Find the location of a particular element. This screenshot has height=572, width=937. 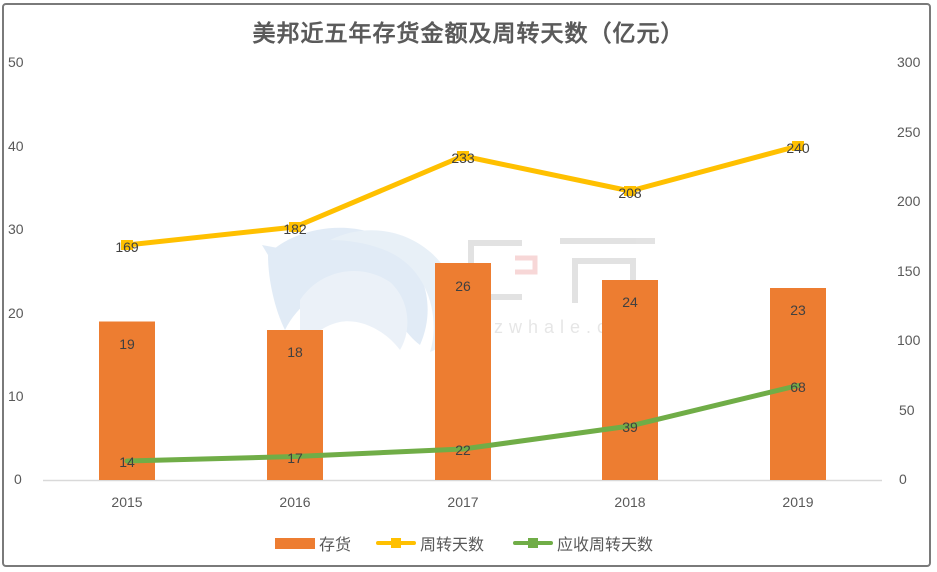

legend-item-turnover-days: 周转天数 is located at coordinates (430, 543).